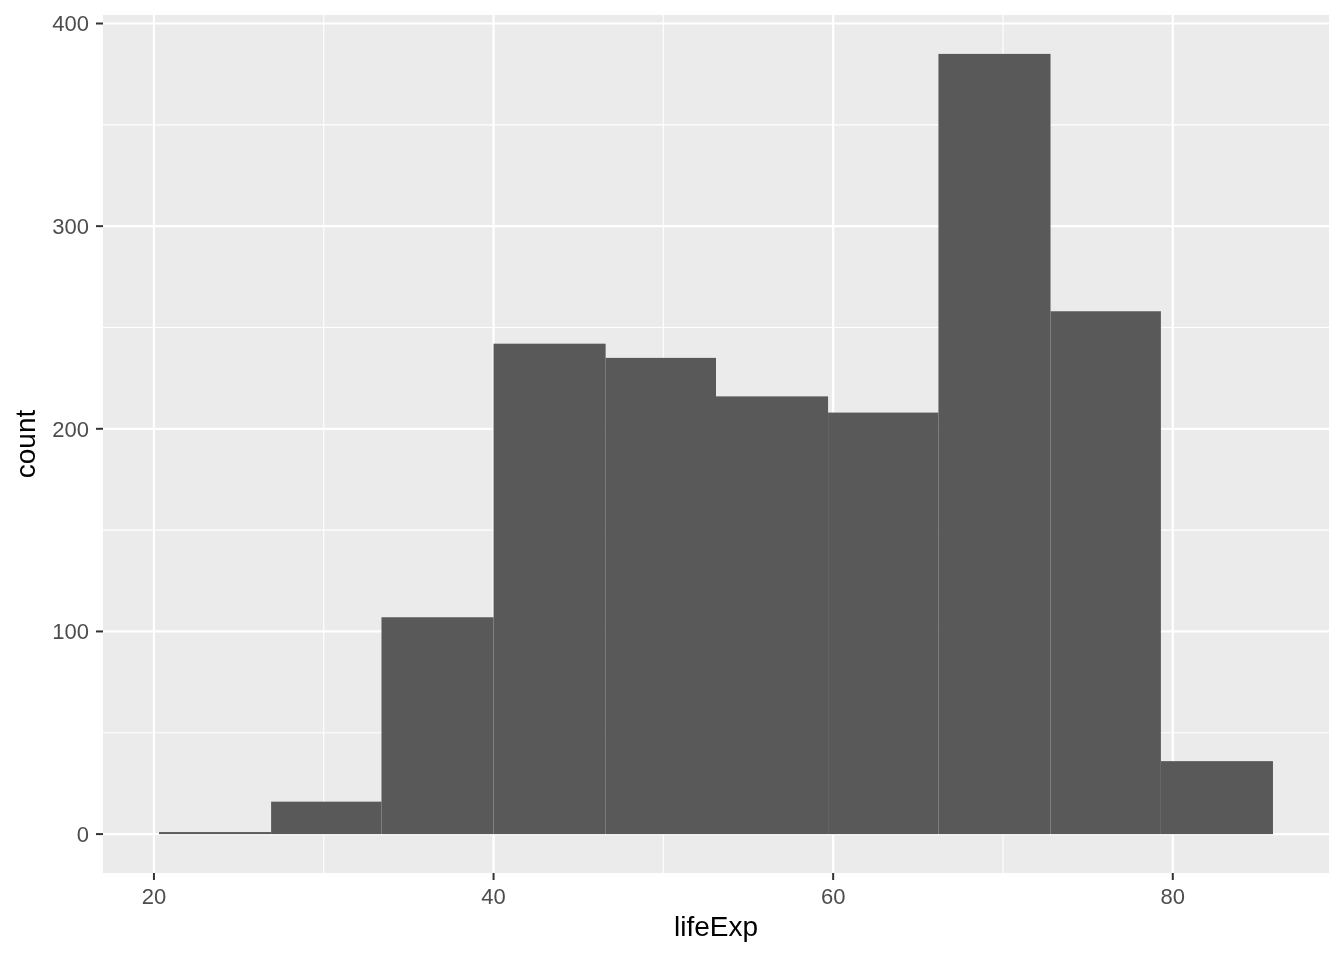 Image resolution: width=1344 pixels, height=960 pixels. I want to click on y-tick-label: 300, so click(70, 226).